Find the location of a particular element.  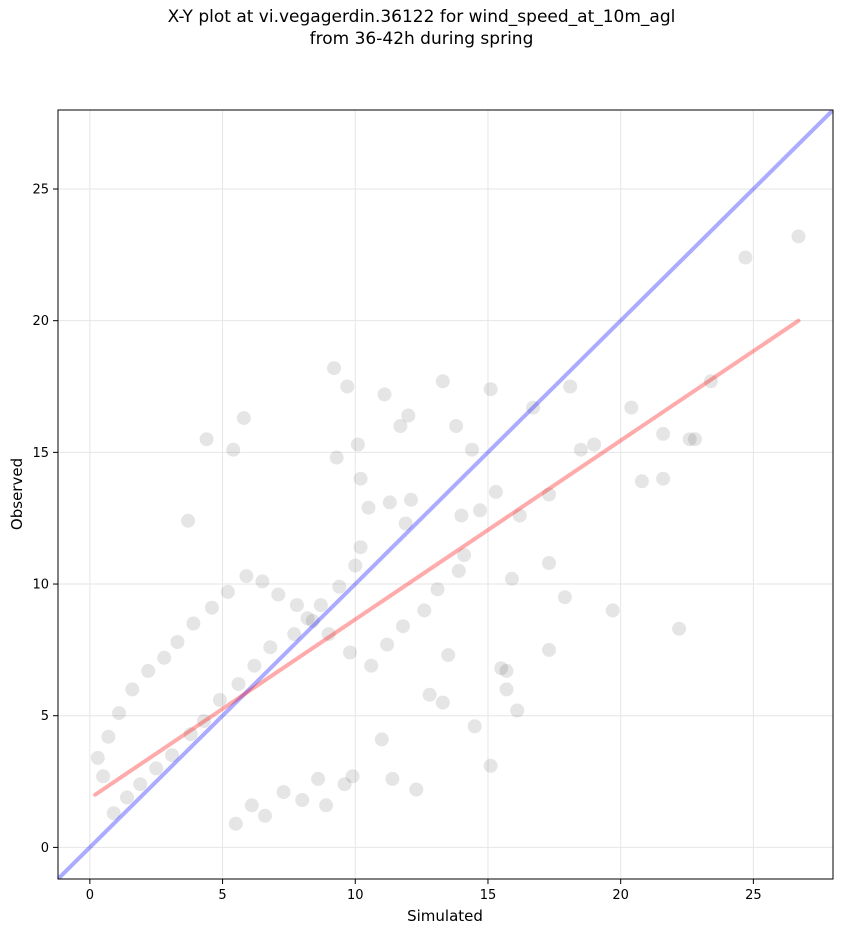

x-tick-label: 0 is located at coordinates (90, 895).